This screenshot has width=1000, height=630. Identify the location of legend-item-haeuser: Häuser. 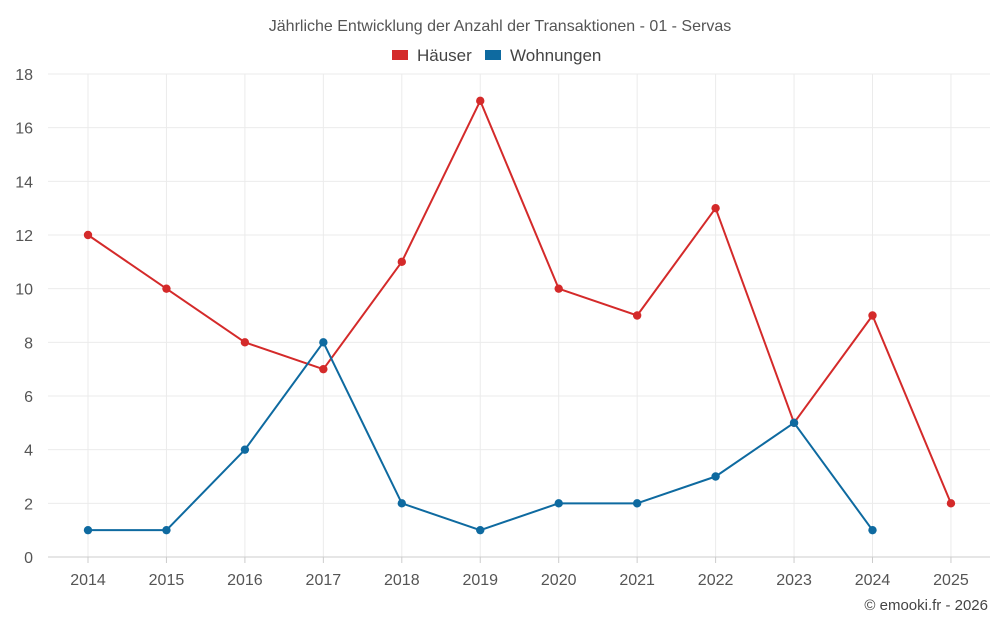
(432, 55).